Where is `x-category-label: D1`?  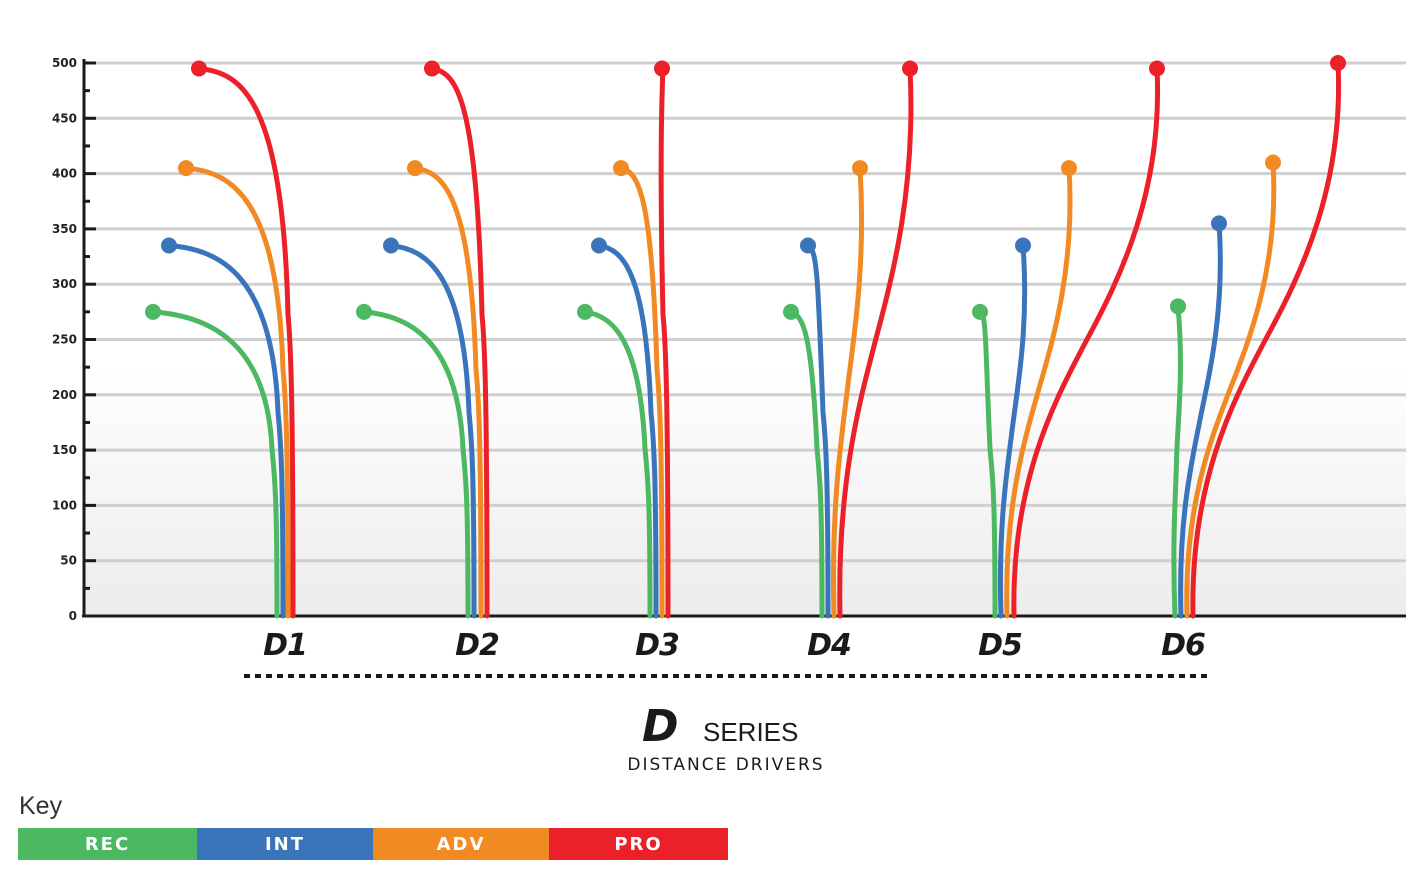 x-category-label: D1 is located at coordinates (285, 645).